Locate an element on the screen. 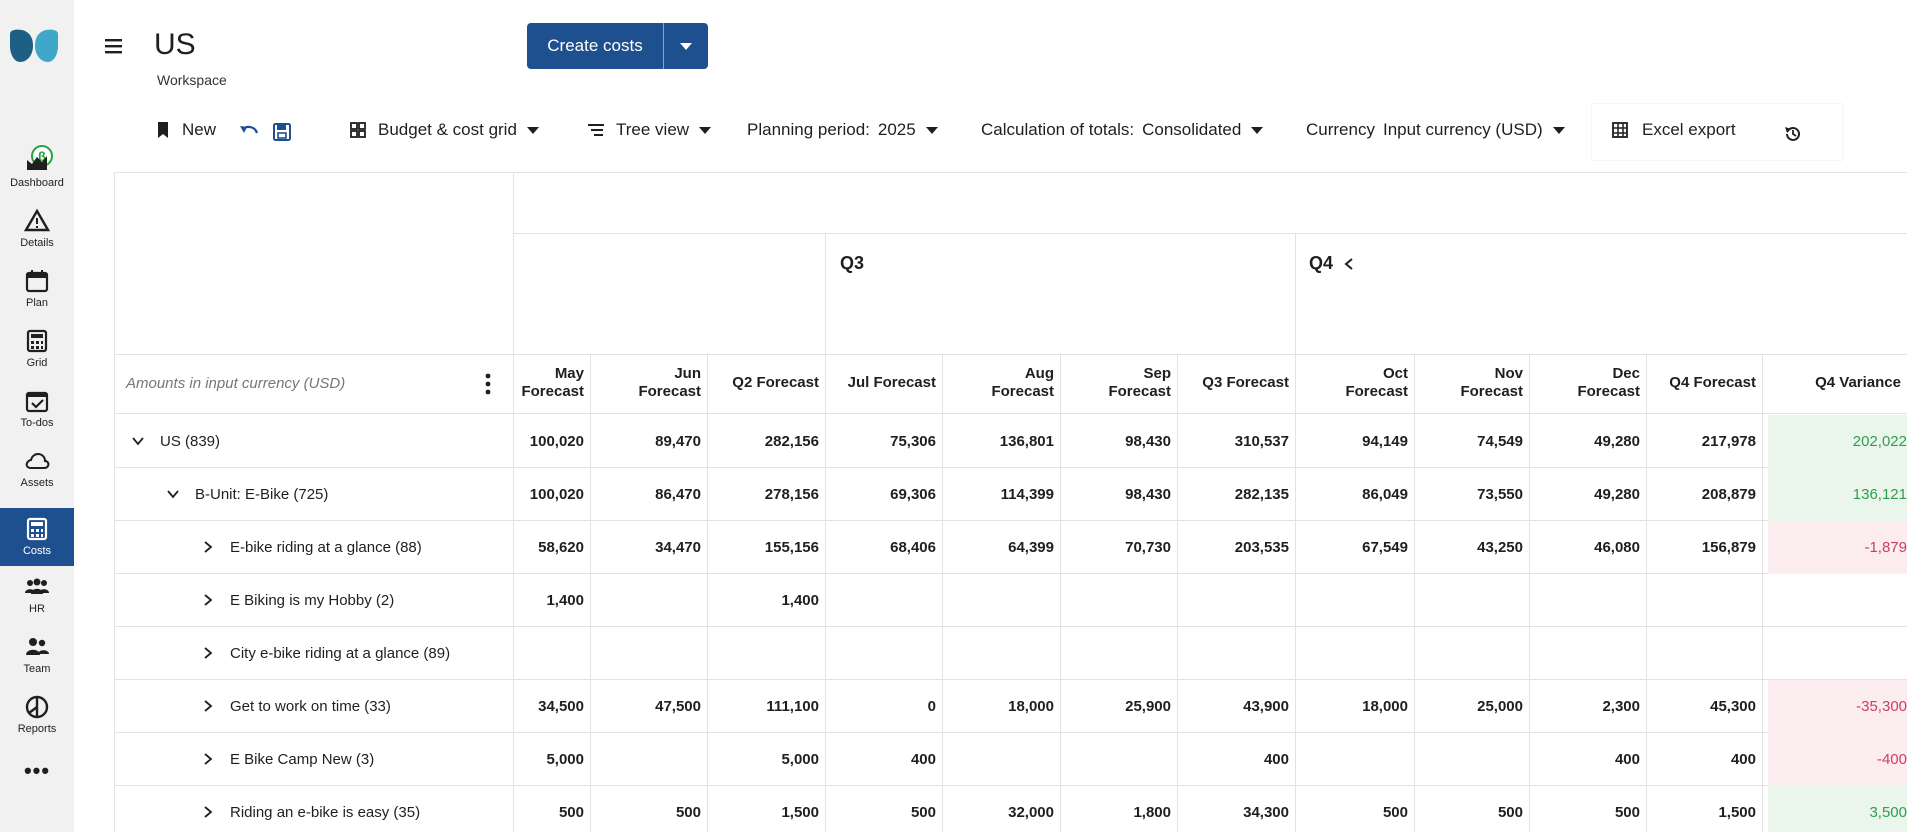  grid-cell: 111,100 is located at coordinates (792, 706).